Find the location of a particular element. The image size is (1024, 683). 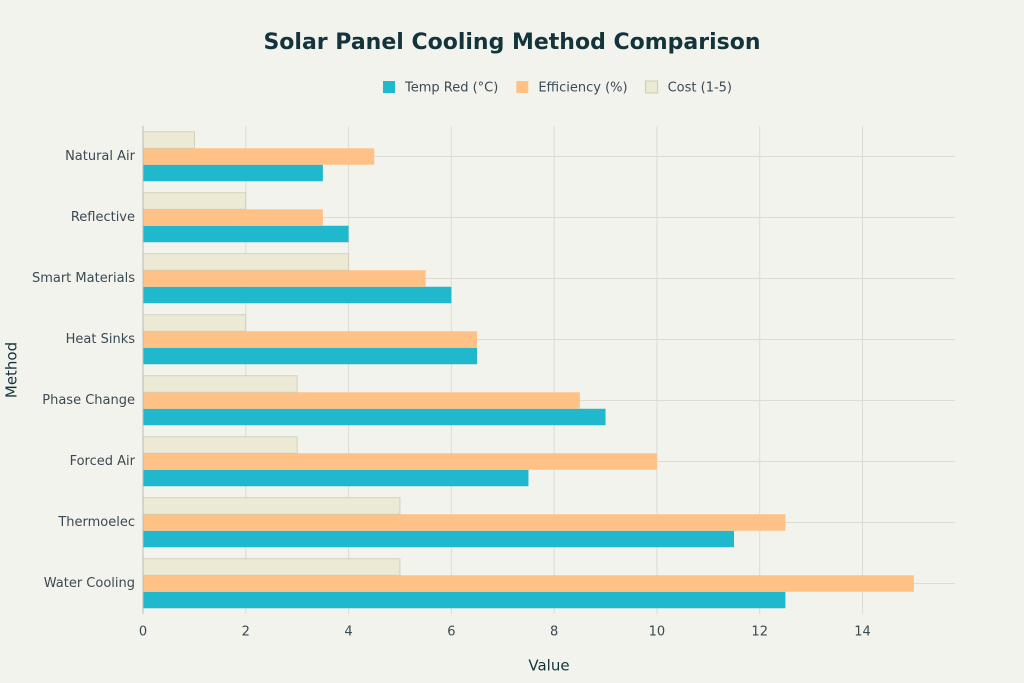

x-tick-label: 14 is located at coordinates (862, 632).